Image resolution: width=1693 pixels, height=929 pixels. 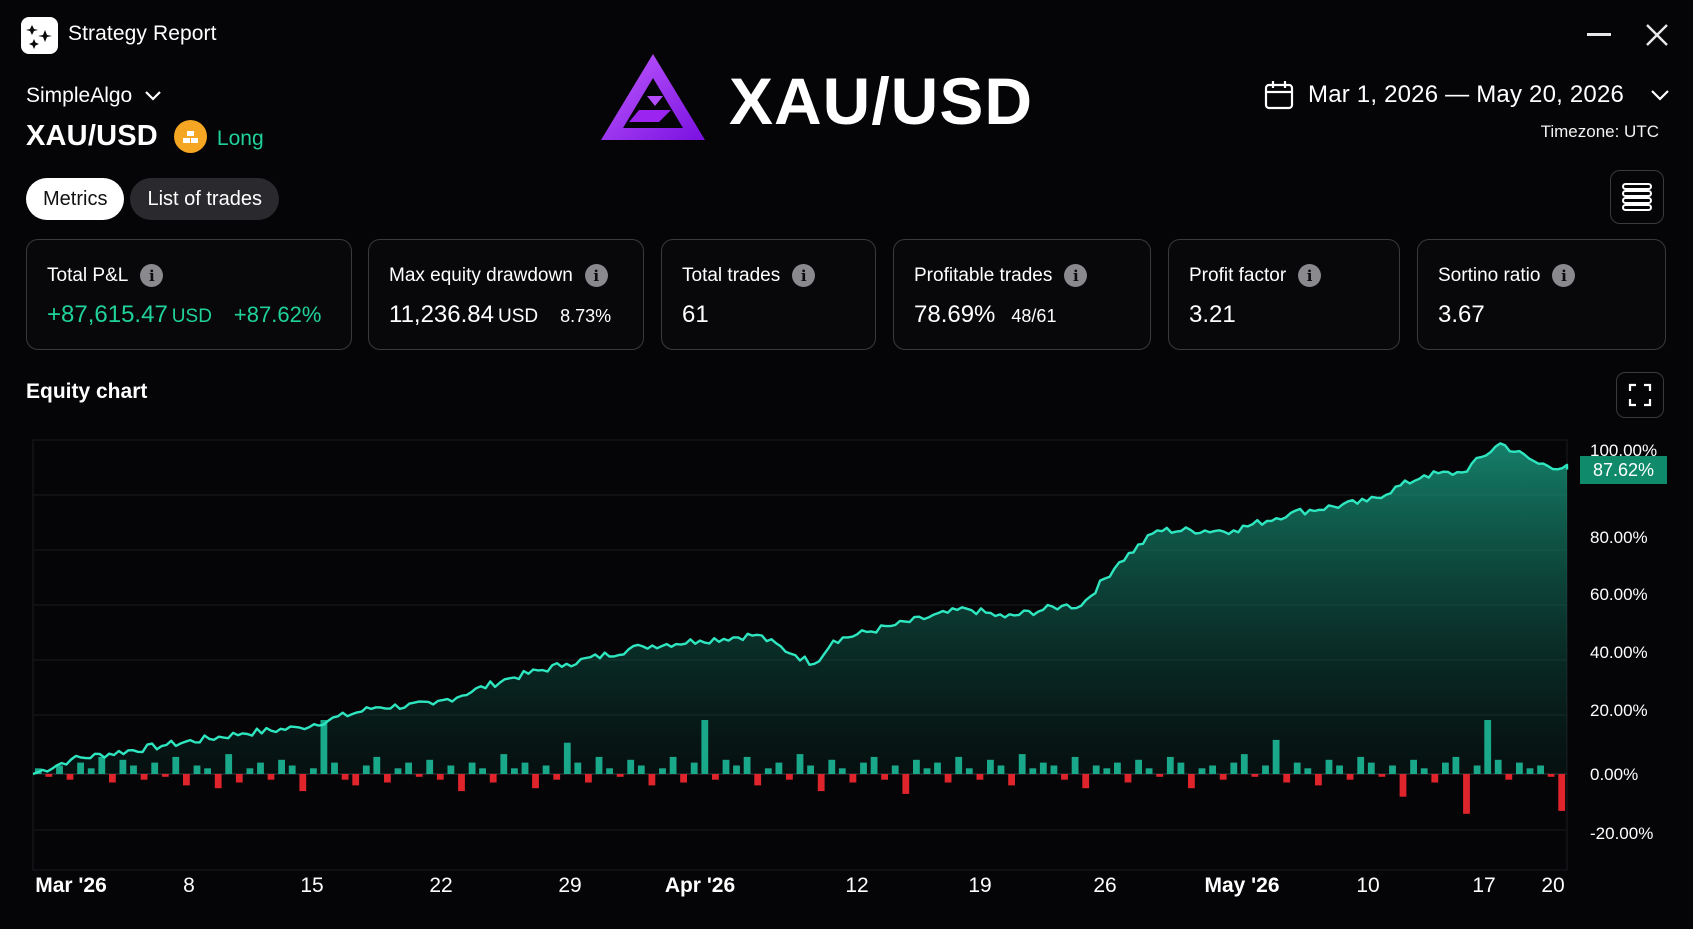 I want to click on layout-menu-button, so click(x=1637, y=197).